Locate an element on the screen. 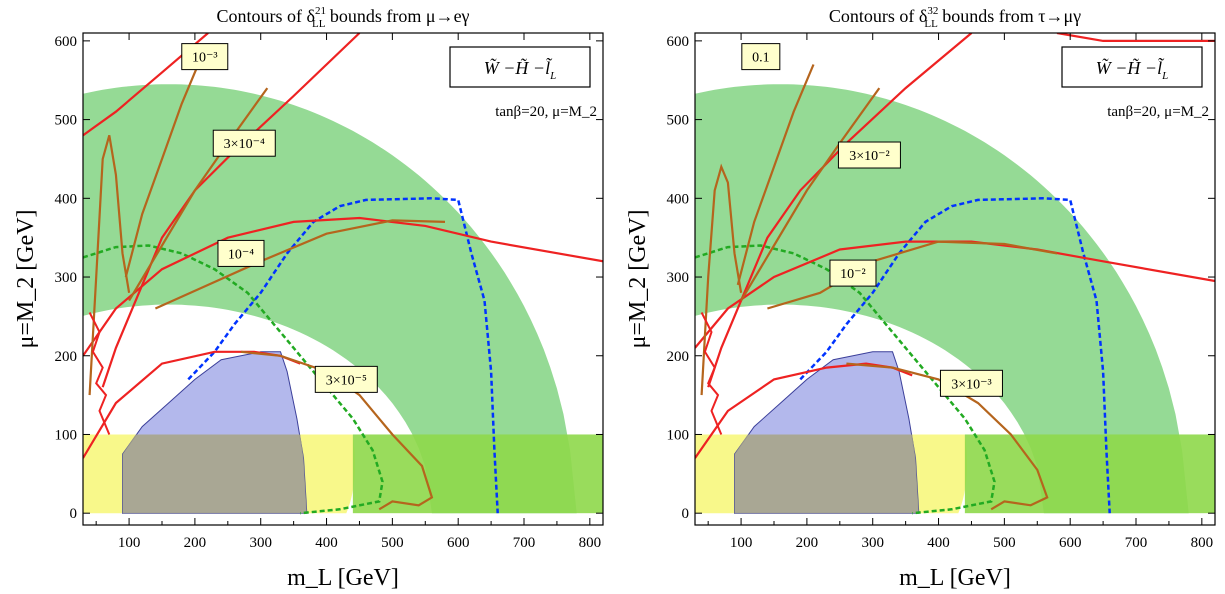 The width and height of the screenshot is (1225, 594). contour-label: 10⁻⁴ is located at coordinates (241, 254).